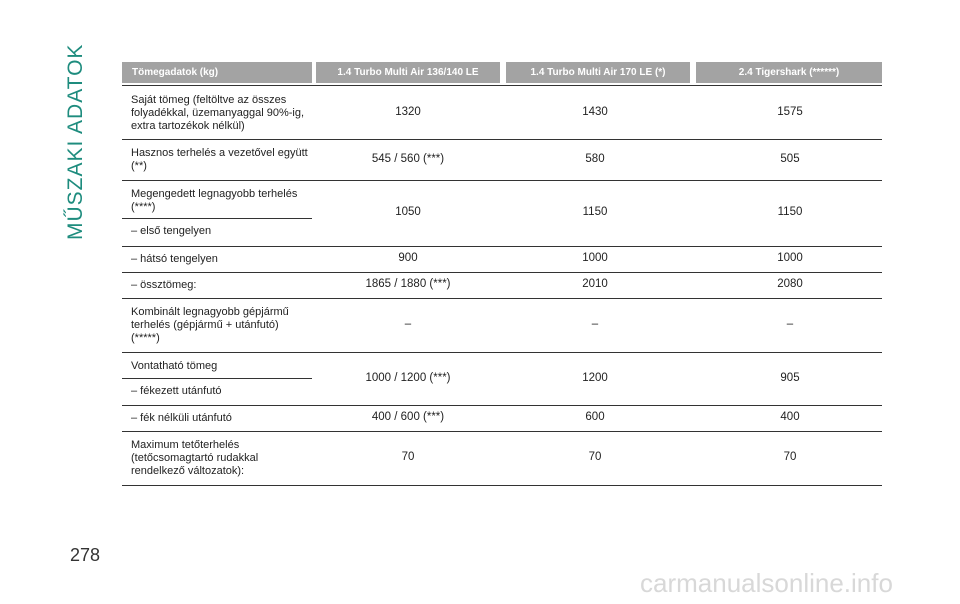  What do you see at coordinates (195, 457) in the screenshot?
I see `row-label: (tetőcsomagtartó rudakkal` at bounding box center [195, 457].